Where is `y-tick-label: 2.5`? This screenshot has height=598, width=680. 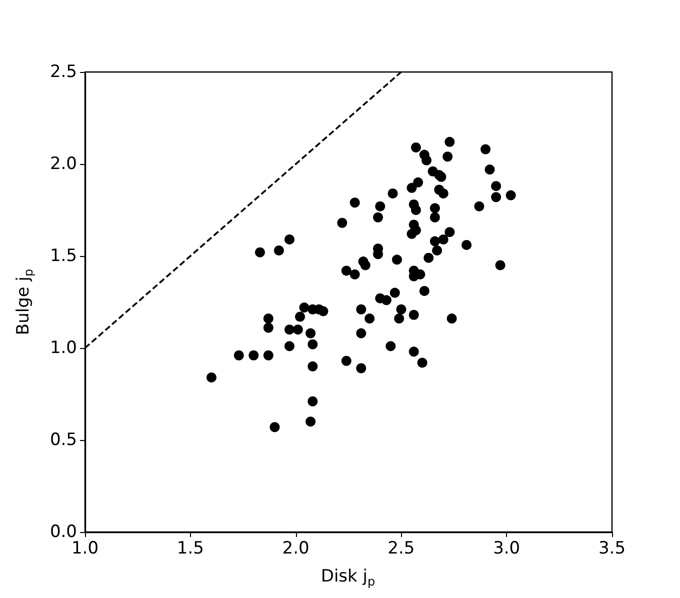
y-tick-label: 2.5 is located at coordinates (63, 72).